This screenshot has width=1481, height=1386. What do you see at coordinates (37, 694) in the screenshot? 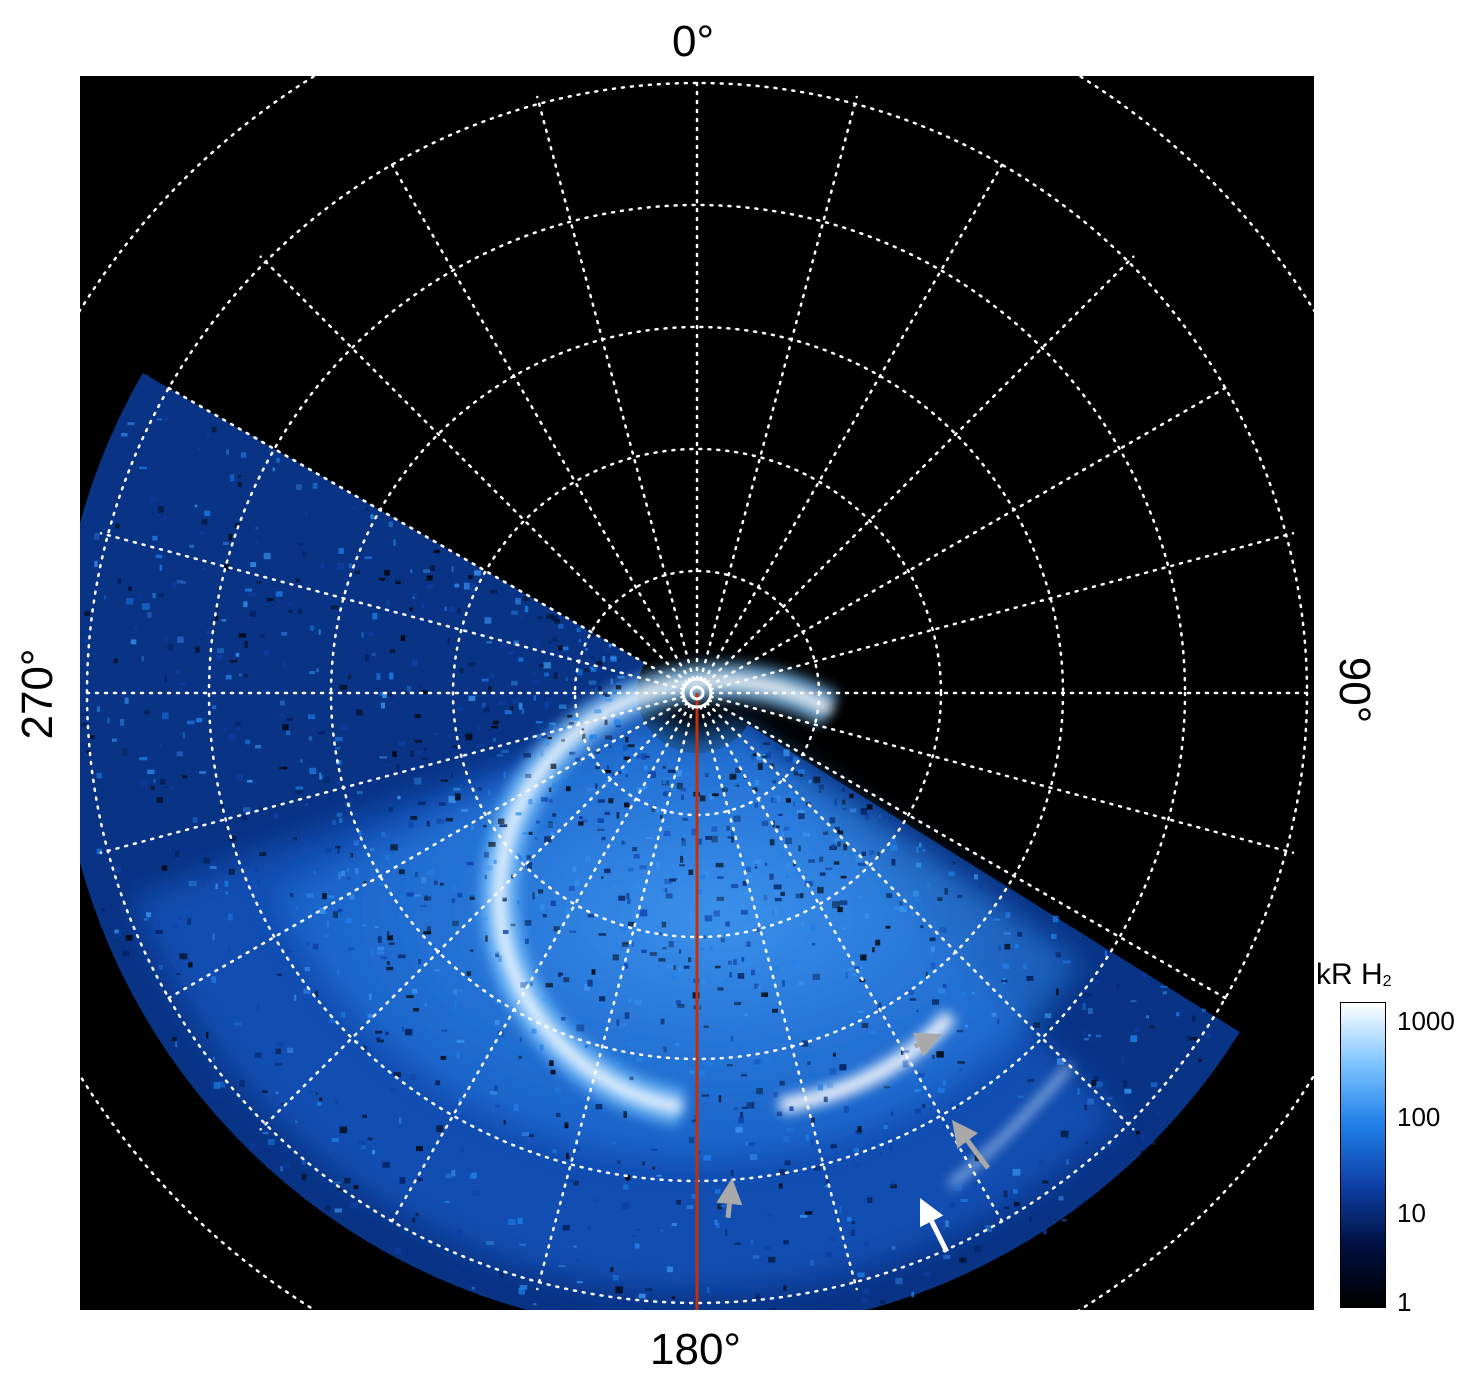
I see `angle-label-270: 270°` at bounding box center [37, 694].